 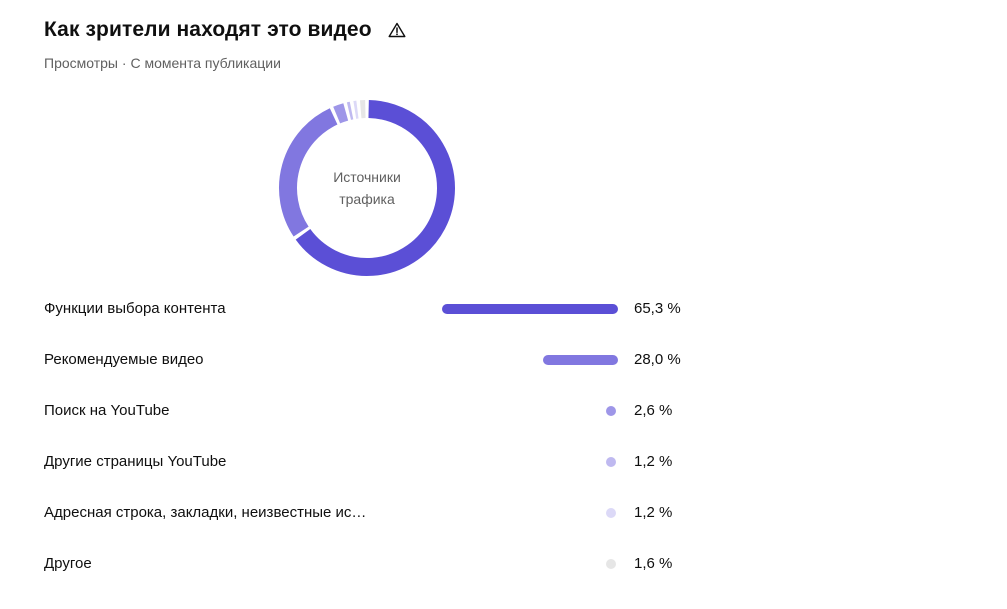 I want to click on traffic-source-value: 2,6 %, so click(x=653, y=410).